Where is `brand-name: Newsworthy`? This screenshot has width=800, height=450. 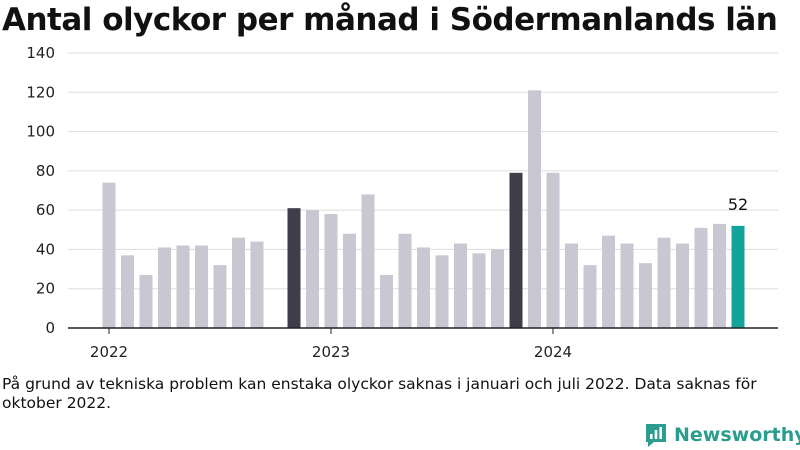
brand-name: Newsworthy is located at coordinates (737, 435).